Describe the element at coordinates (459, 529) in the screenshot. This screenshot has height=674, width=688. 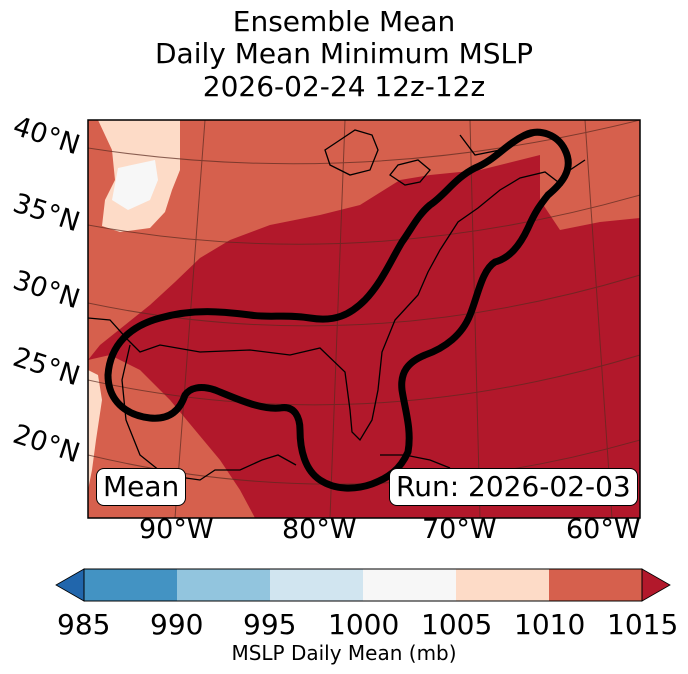
I see `lon-label-70: 70°W` at that location.